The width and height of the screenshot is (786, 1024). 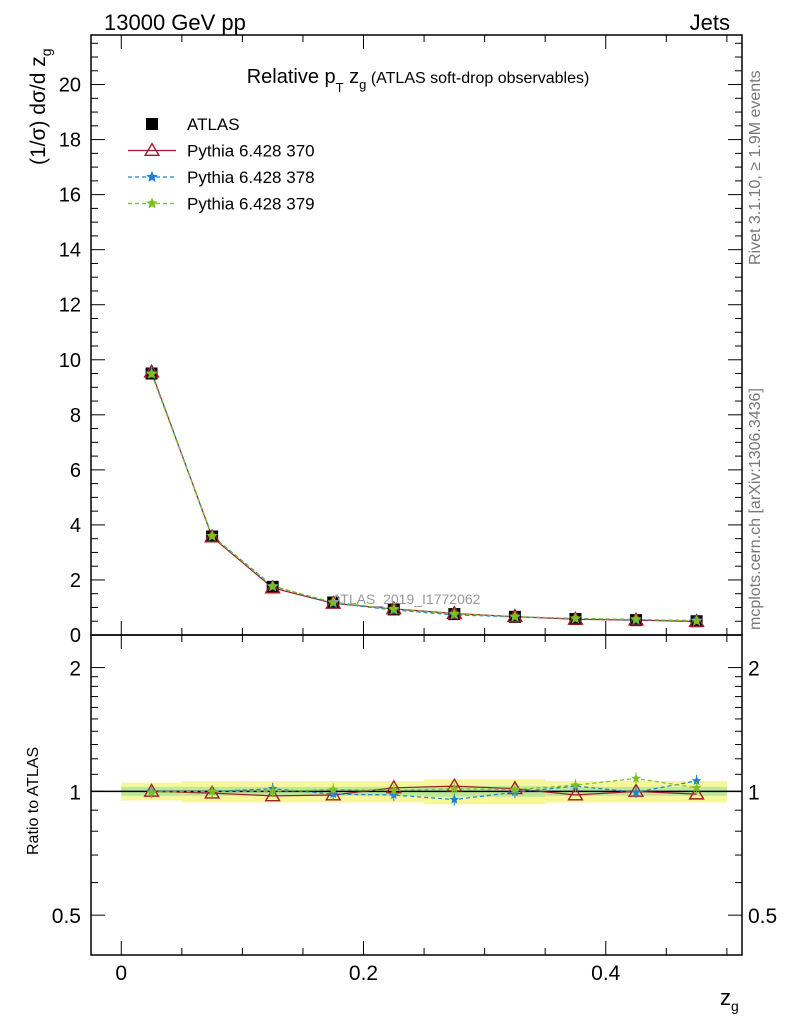 I want to click on y-tick-label: 14, so click(x=70, y=251).